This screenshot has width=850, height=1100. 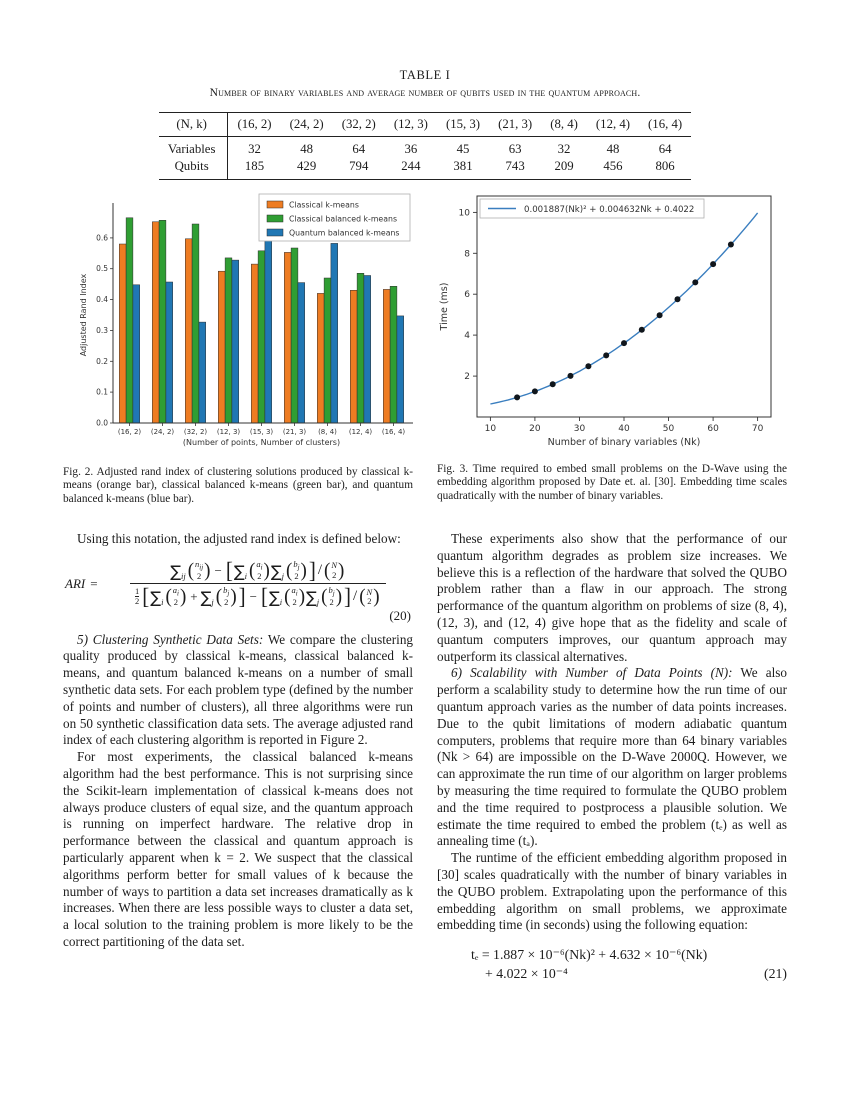 What do you see at coordinates (411, 149) in the screenshot?
I see `table-cell: 36` at bounding box center [411, 149].